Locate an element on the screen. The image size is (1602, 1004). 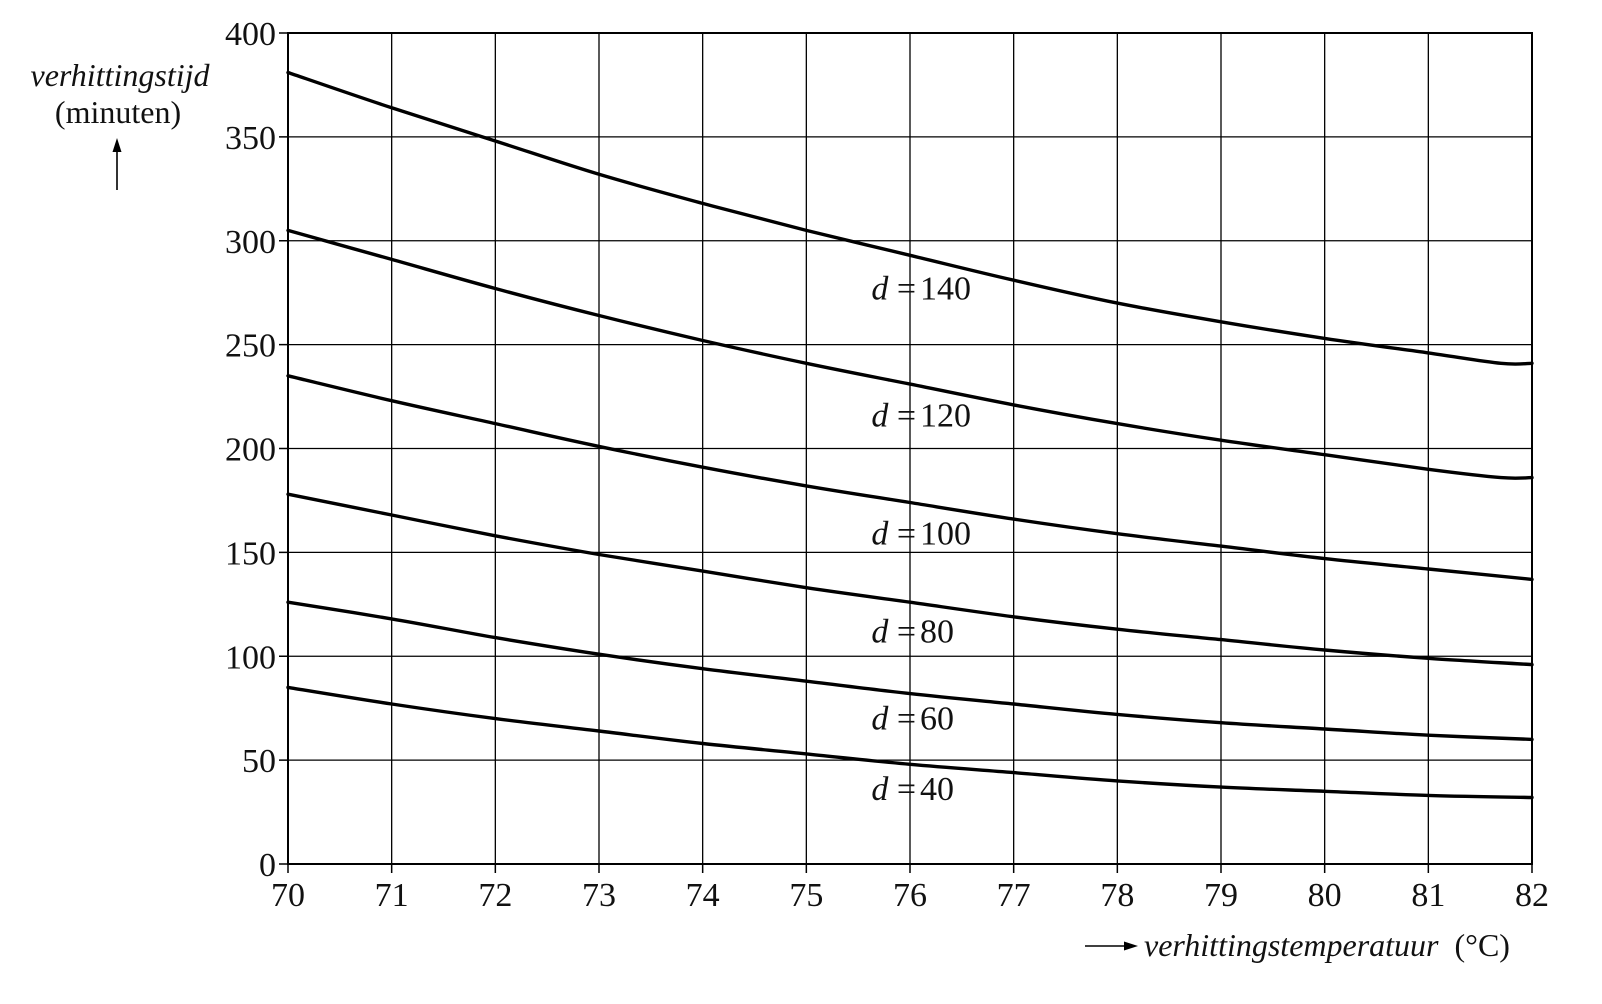
x-tick-label: 73 is located at coordinates (599, 895).